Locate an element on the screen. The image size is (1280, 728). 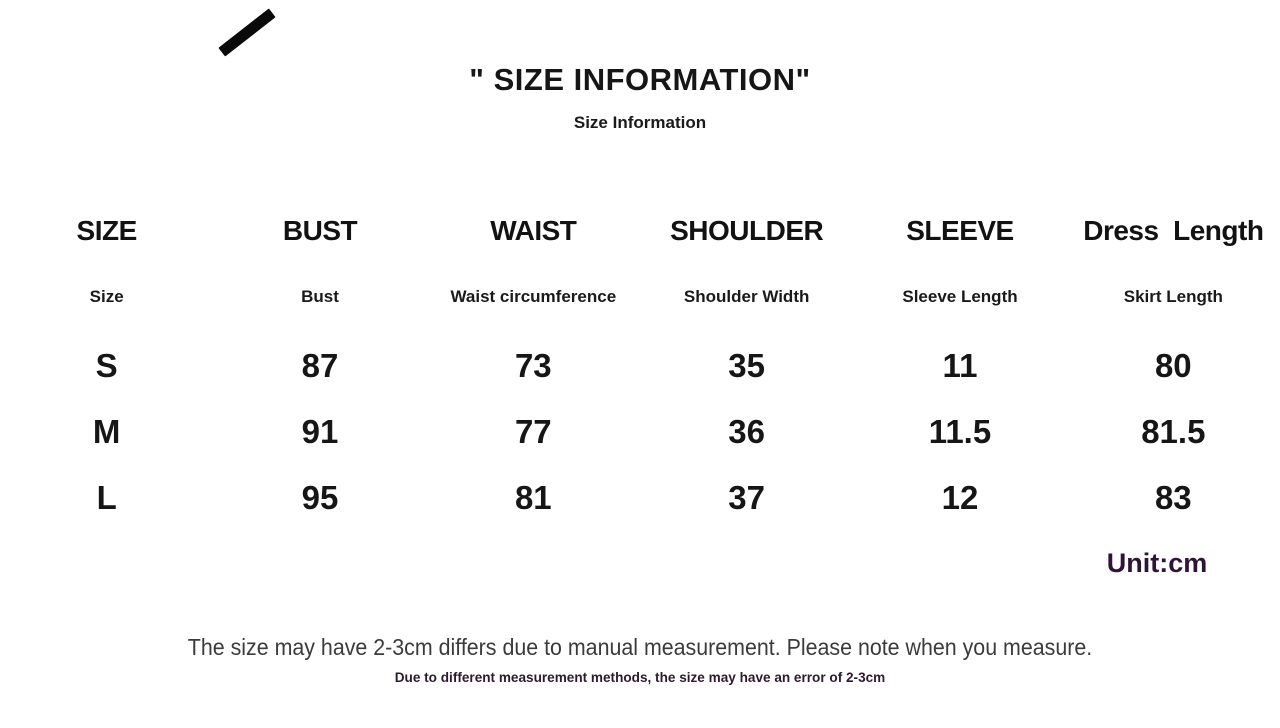
cell-size: S is located at coordinates (106, 365).